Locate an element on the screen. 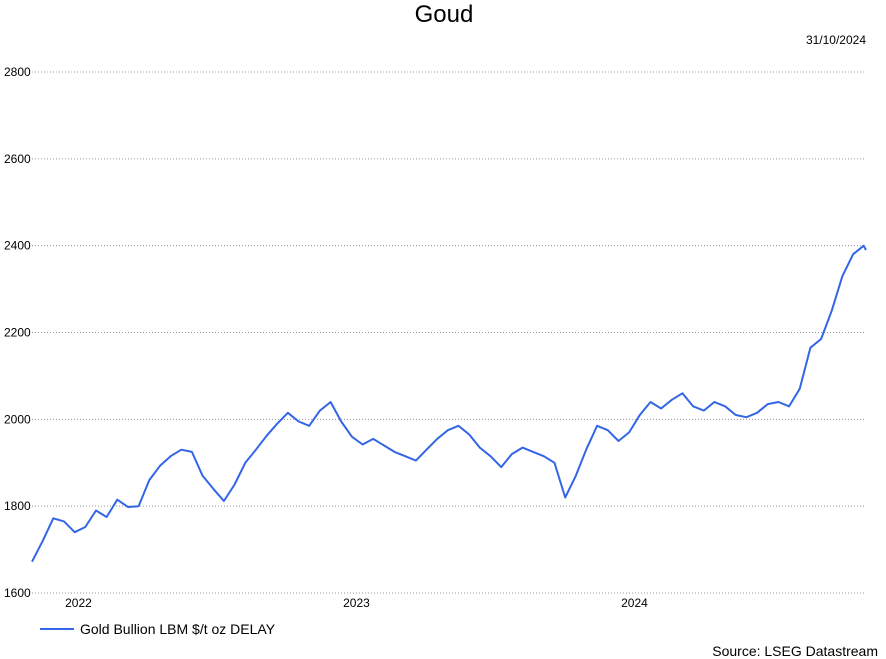  y-axis-tick-labels: 1600 1800 2000 2200 2400 2600 2800 is located at coordinates (17, 332).